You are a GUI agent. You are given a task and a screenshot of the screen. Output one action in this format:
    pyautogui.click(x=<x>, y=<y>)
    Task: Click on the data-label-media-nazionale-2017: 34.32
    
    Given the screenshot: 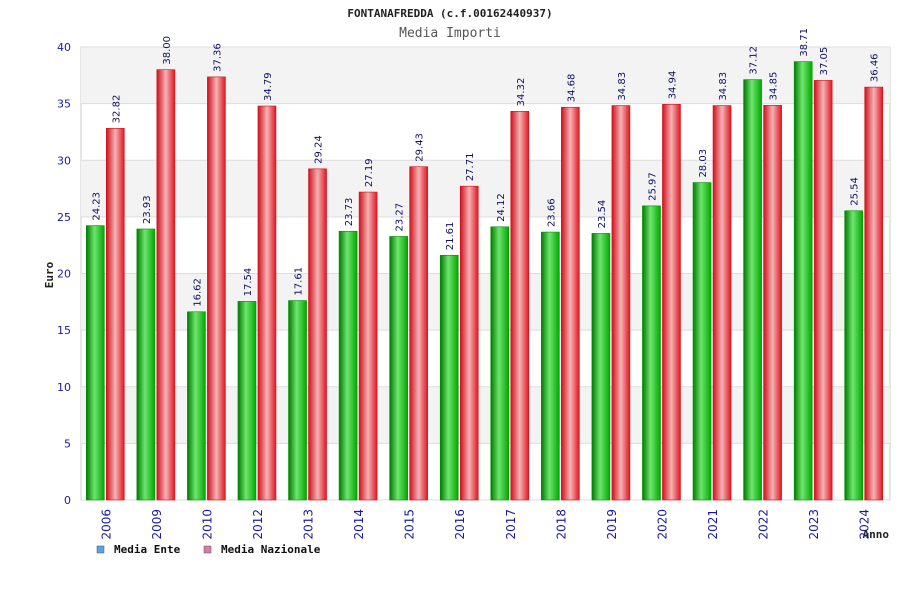 What is the action you would take?
    pyautogui.click(x=521, y=92)
    